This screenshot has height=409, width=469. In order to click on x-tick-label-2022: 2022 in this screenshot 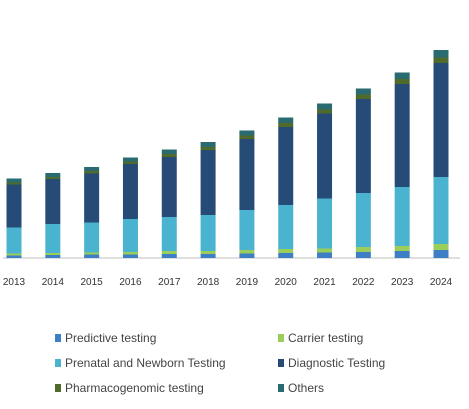, I will do `click(363, 282)`.